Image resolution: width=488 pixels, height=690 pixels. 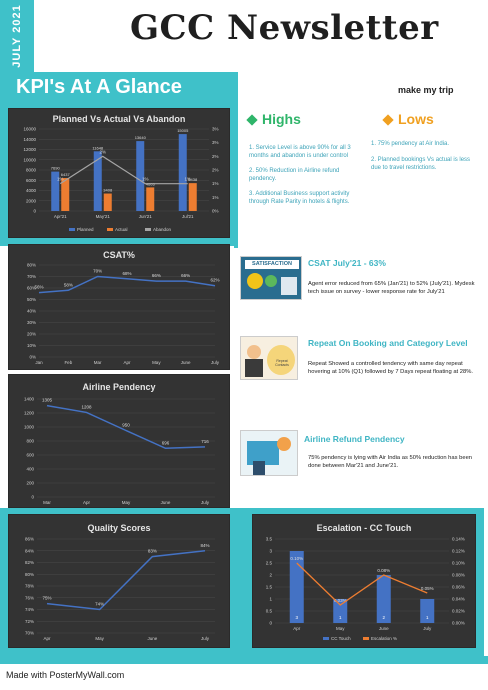 I want to click on y-tick-label: 8000, so click(x=31, y=170).